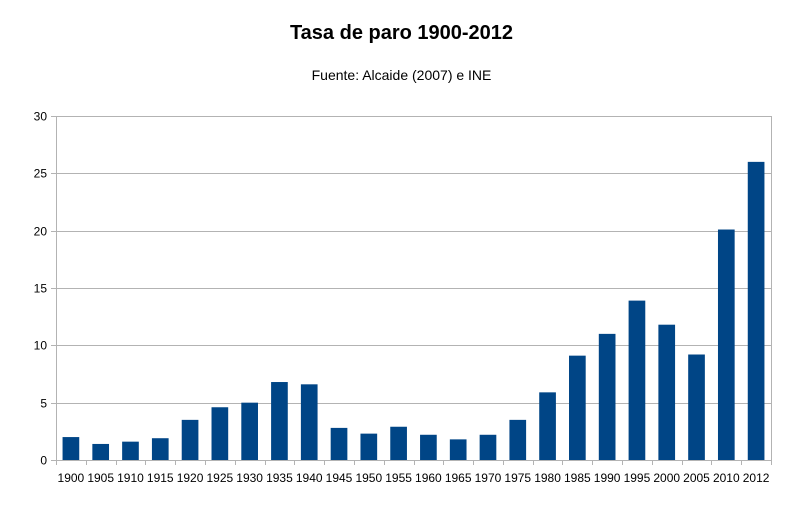 The image size is (803, 510). I want to click on y-tick-label: 20, so click(41, 232).